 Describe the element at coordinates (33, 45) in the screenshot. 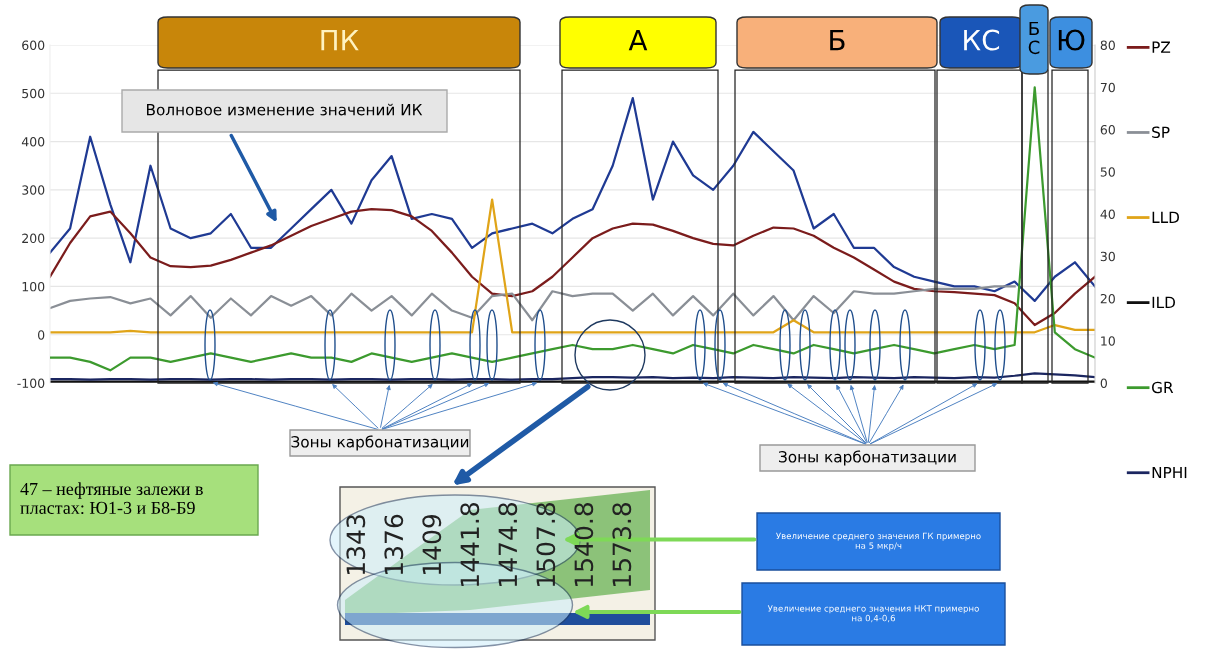

I see `y-tick-label: 600` at that location.